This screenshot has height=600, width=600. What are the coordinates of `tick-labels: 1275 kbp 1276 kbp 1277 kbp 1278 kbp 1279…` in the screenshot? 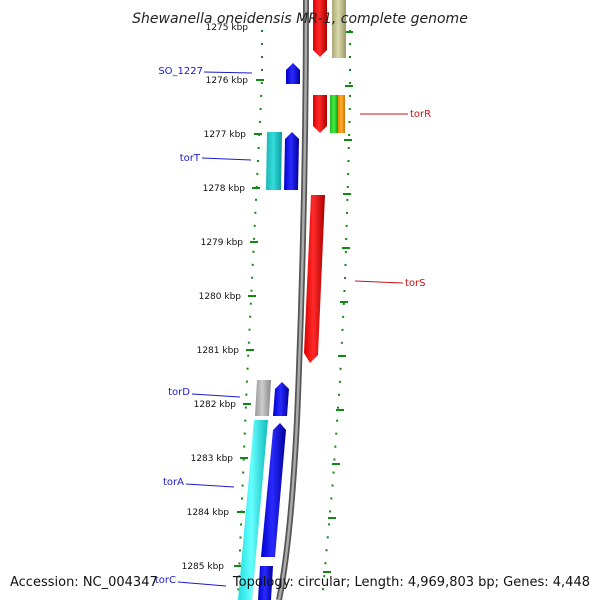 It's located at (215, 297).